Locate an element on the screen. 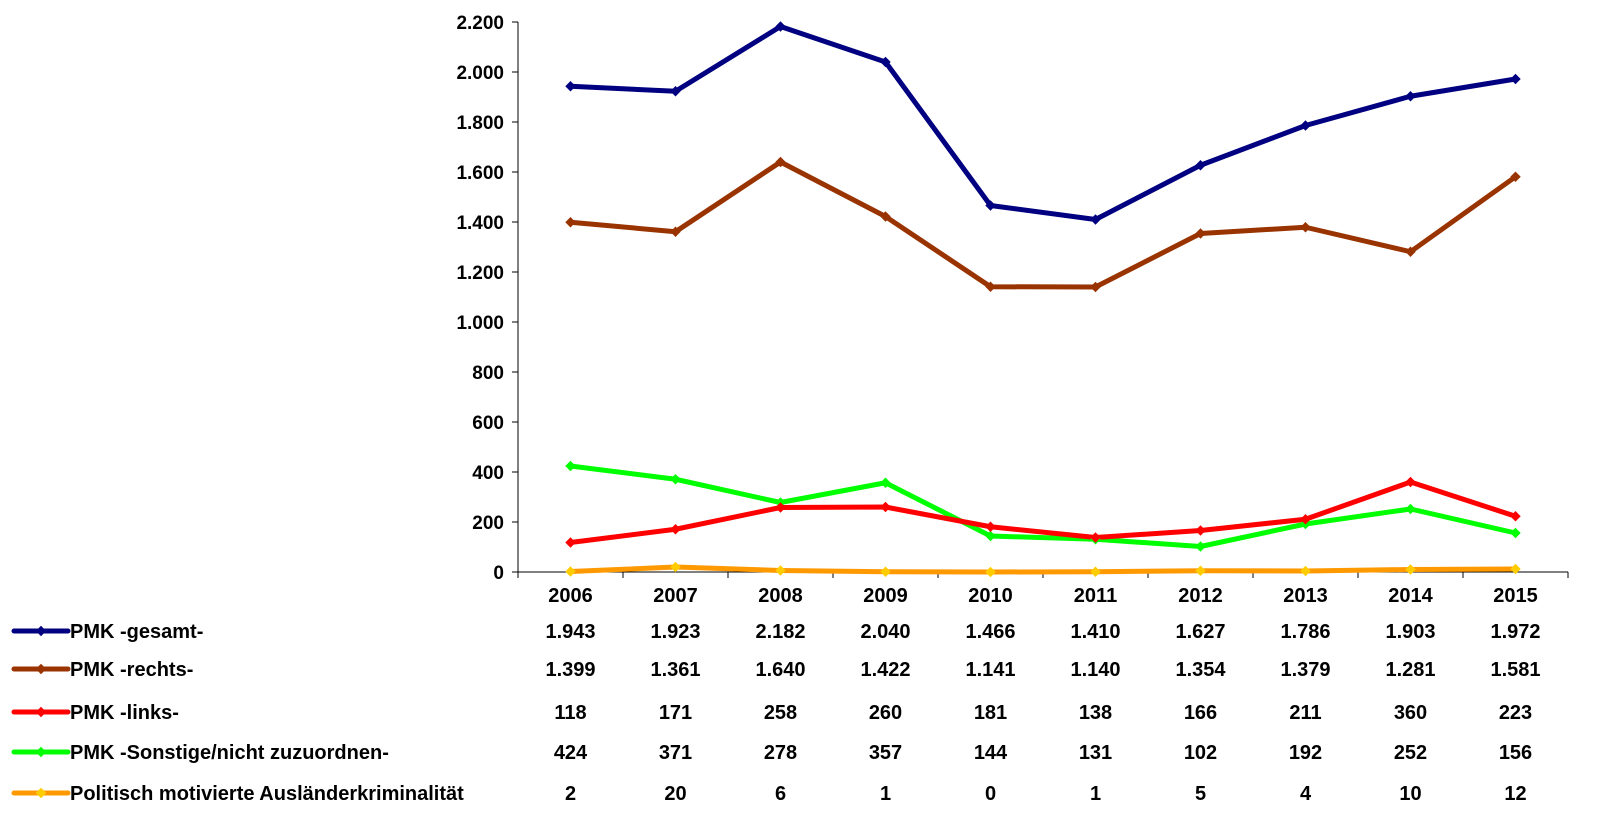  data-table-value: 4 is located at coordinates (1306, 794).